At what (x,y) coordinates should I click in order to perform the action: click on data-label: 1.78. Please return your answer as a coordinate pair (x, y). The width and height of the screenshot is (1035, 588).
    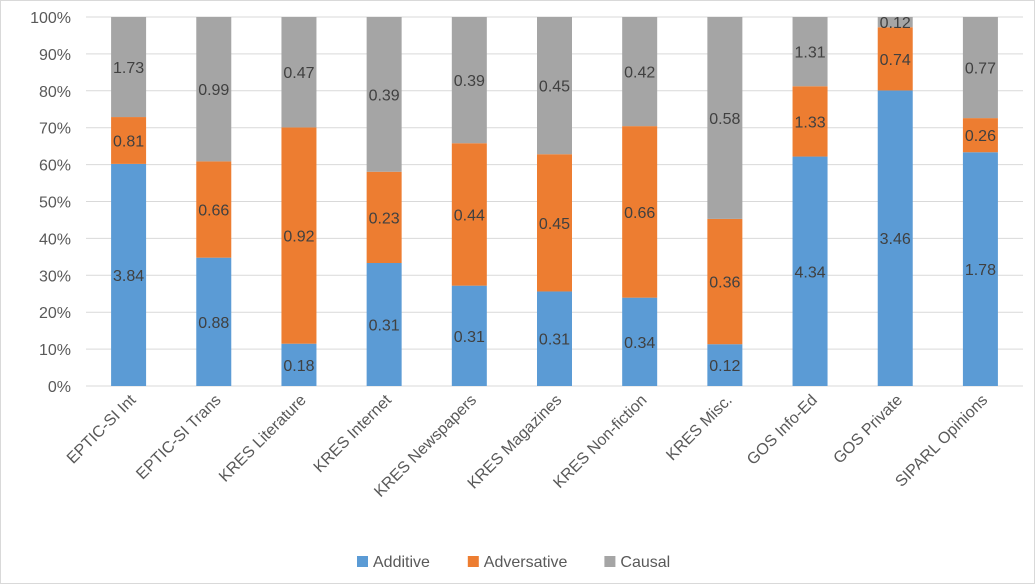
    Looking at the image, I should click on (980, 270).